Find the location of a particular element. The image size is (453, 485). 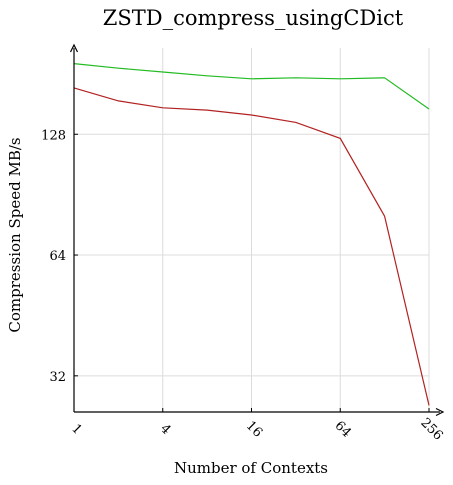

y-tick-label: 32 is located at coordinates (57, 377).